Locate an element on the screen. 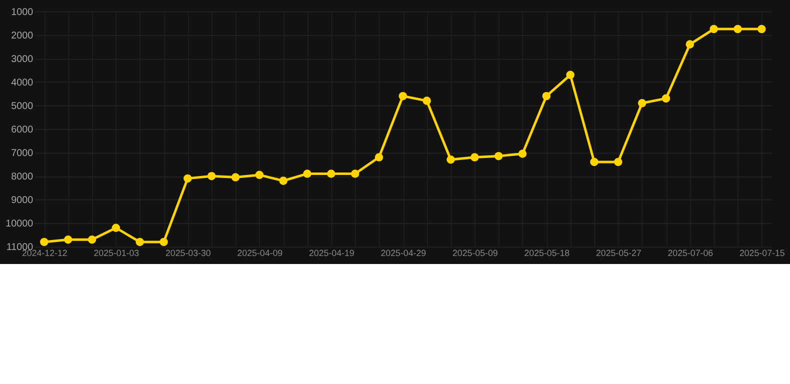  x-tick-label: 2024-12-12 is located at coordinates (45, 253).